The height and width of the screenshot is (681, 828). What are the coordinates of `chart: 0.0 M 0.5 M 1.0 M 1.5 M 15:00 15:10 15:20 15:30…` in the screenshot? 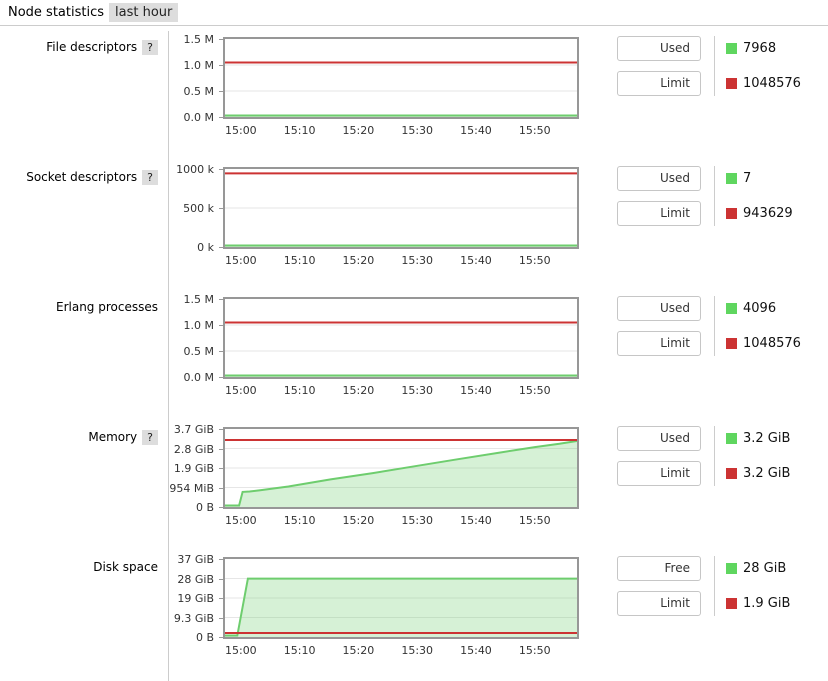 It's located at (376, 96).